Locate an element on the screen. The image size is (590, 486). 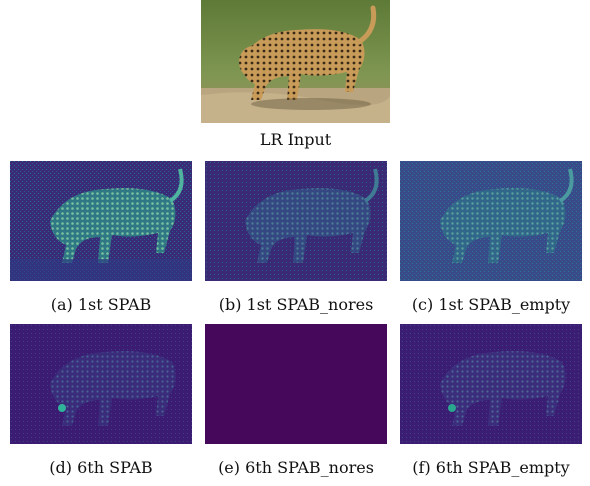
heatmap-e-6th-spab-nores is located at coordinates (296, 384).